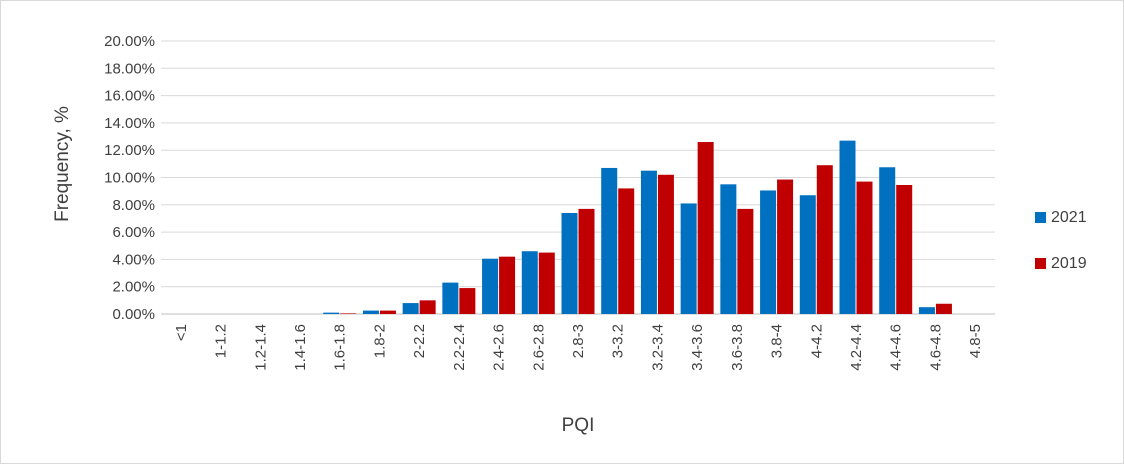 Image resolution: width=1124 pixels, height=465 pixels. Describe the element at coordinates (768, 252) in the screenshot. I see `bar-2021-3.8-4` at that location.